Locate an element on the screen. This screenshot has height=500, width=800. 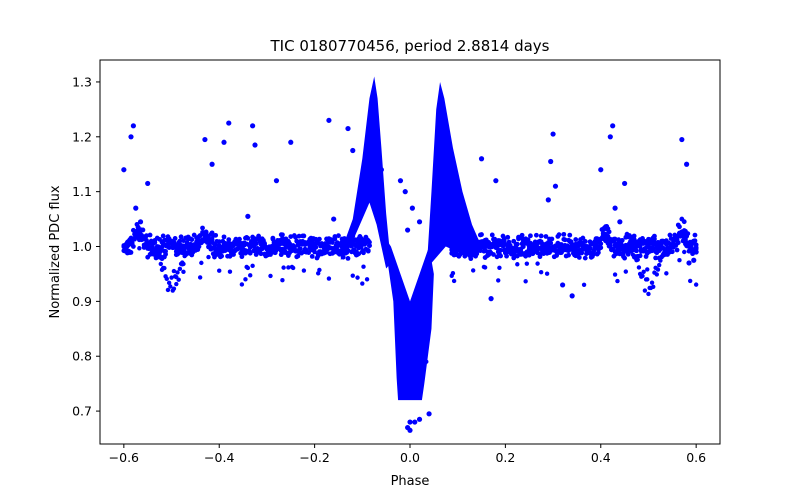
x-axis-label: Phase is located at coordinates (410, 481).